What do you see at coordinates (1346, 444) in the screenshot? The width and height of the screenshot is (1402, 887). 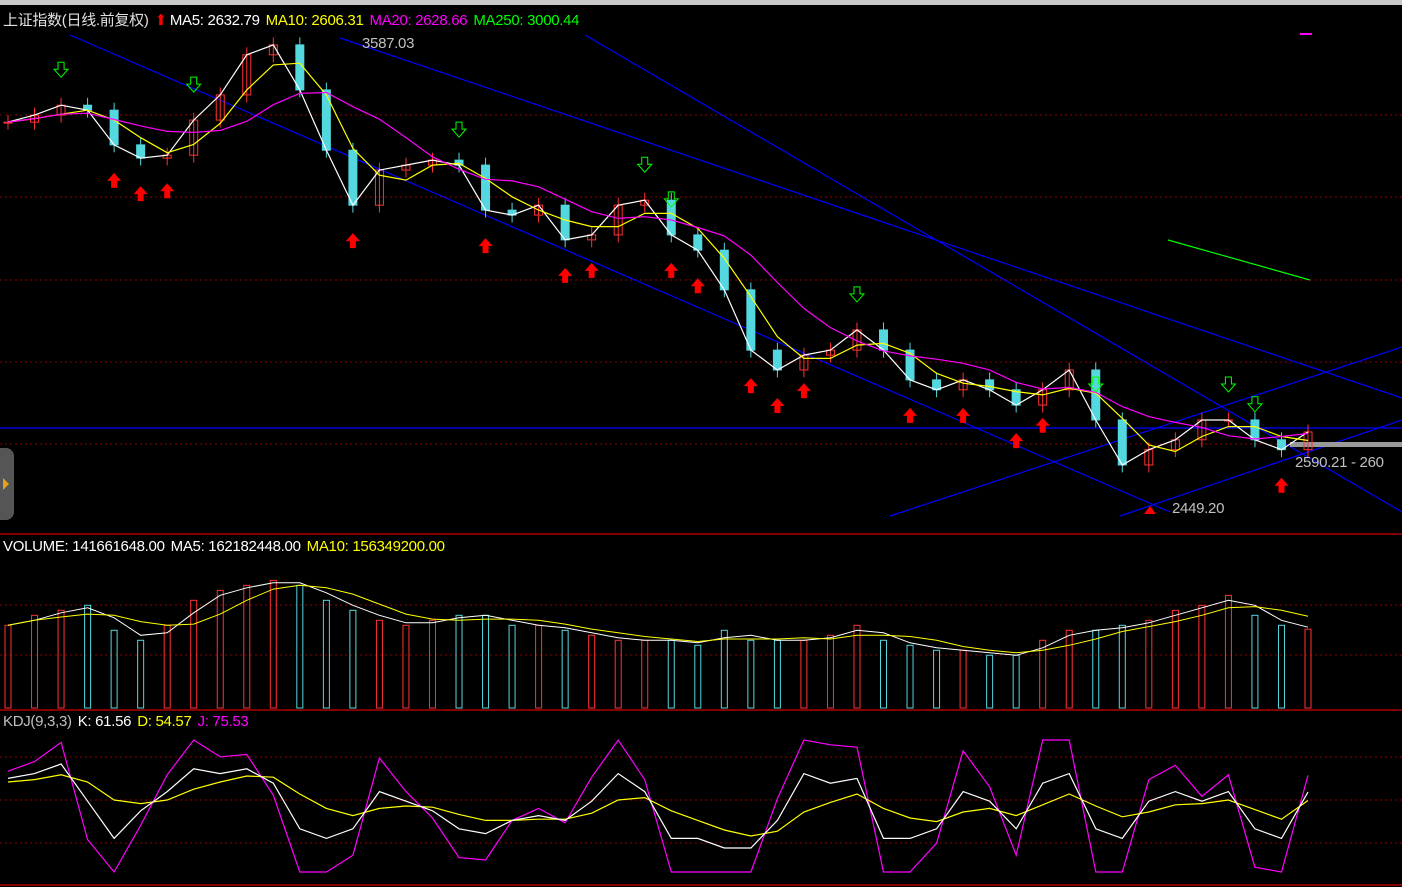 I see `range-marker` at bounding box center [1346, 444].